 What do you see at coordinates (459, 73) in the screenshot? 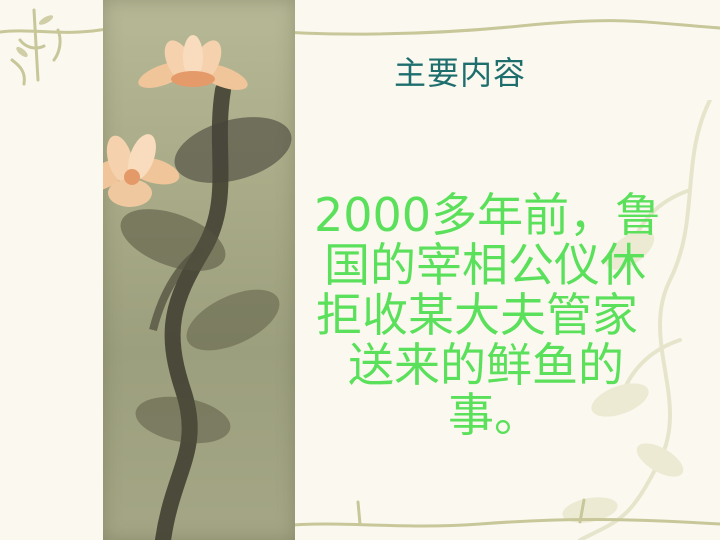
I see `slide-title: 主要内容` at bounding box center [459, 73].